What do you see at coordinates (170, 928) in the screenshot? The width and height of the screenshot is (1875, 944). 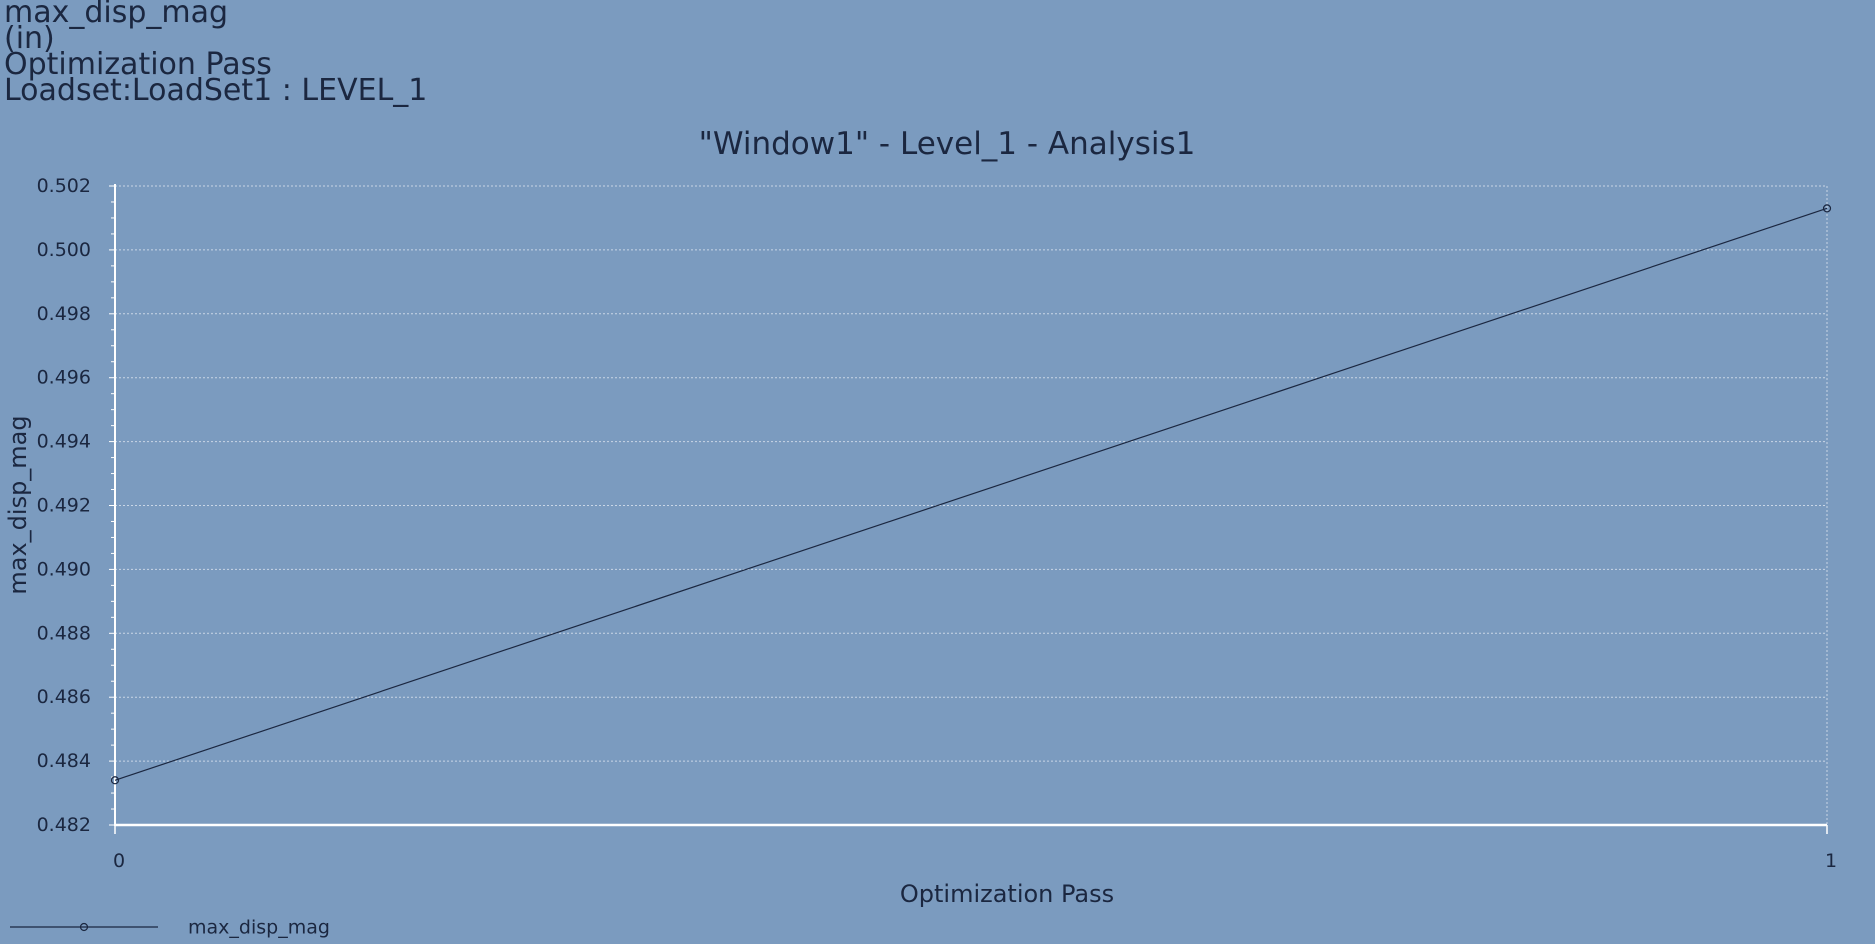 I see `legend: max_disp_mag` at bounding box center [170, 928].